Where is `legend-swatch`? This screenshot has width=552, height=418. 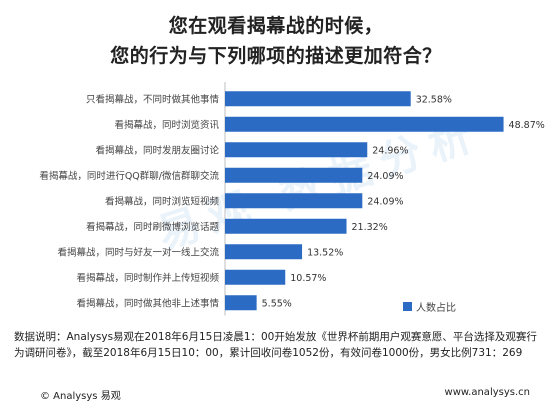
legend-swatch is located at coordinates (407, 306).